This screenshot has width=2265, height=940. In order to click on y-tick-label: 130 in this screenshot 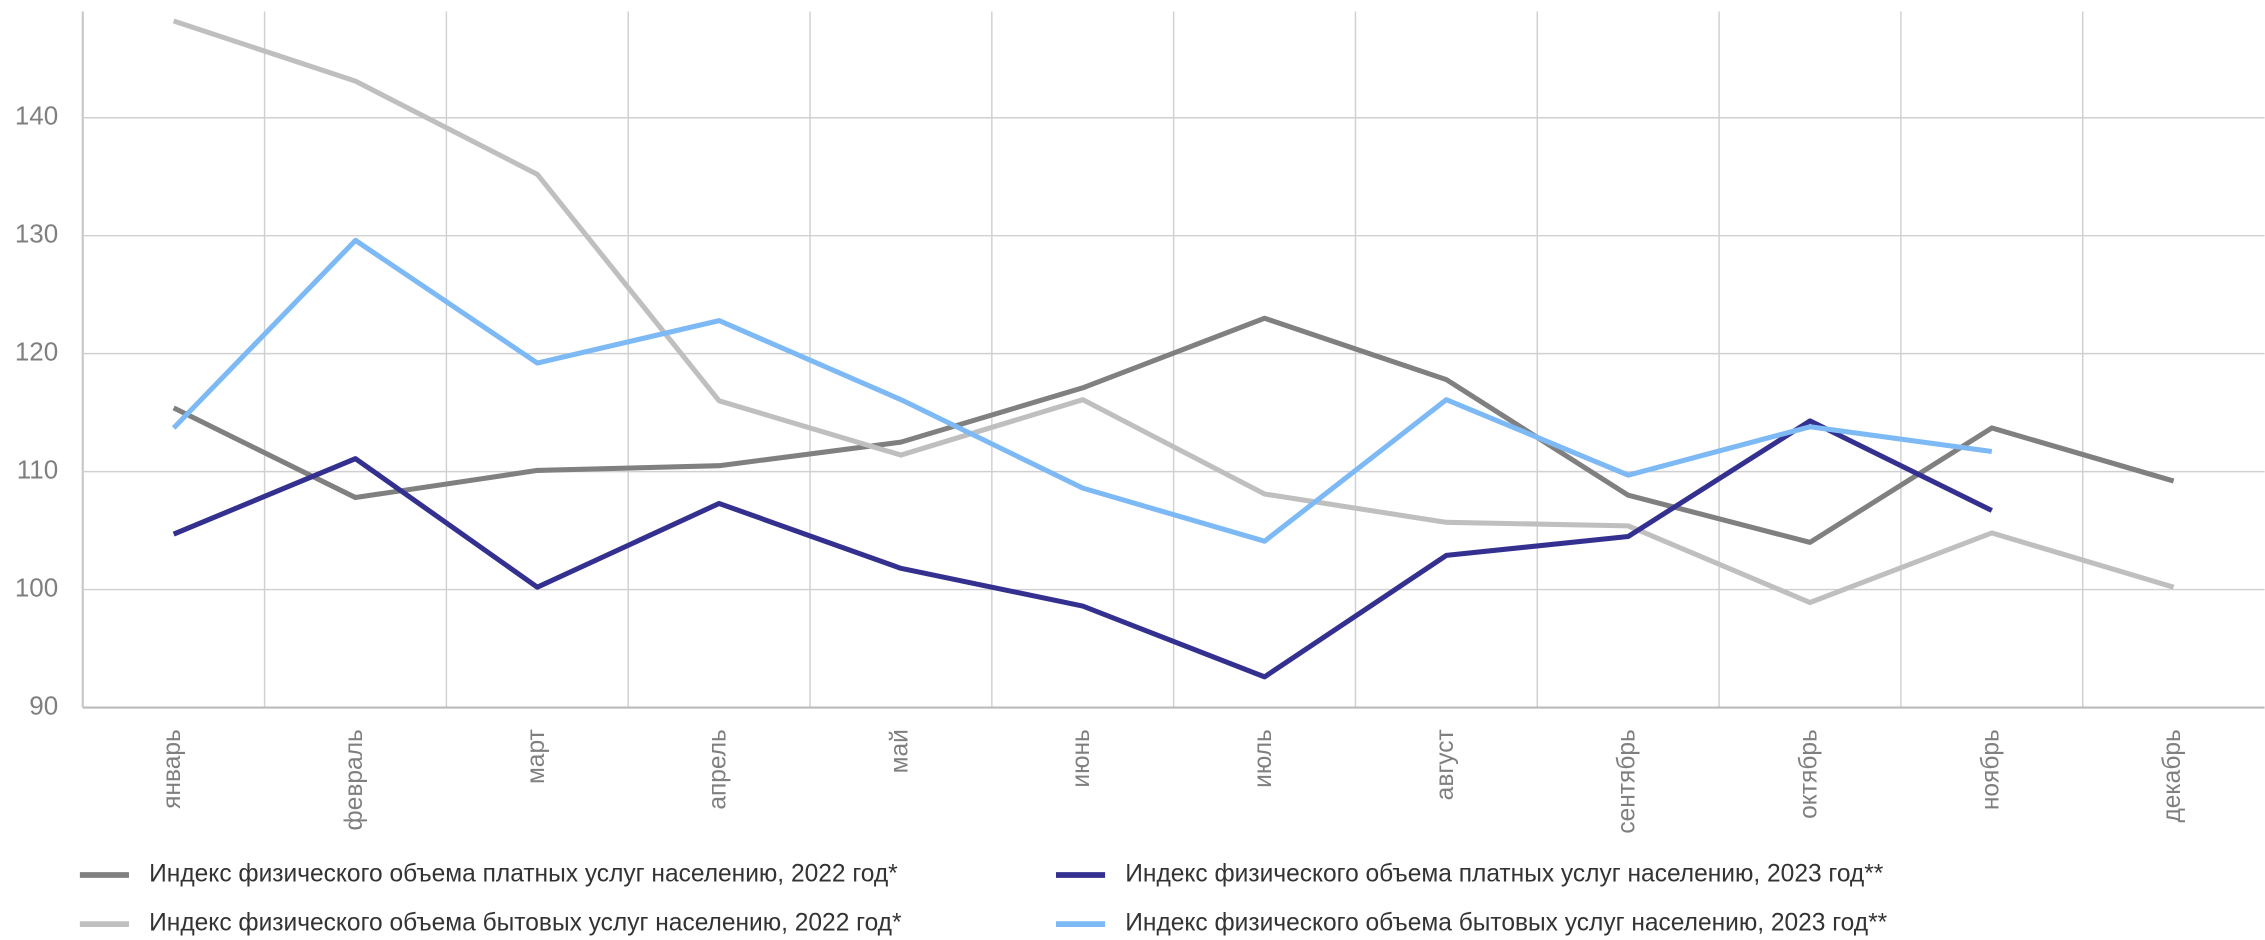, I will do `click(36, 234)`.